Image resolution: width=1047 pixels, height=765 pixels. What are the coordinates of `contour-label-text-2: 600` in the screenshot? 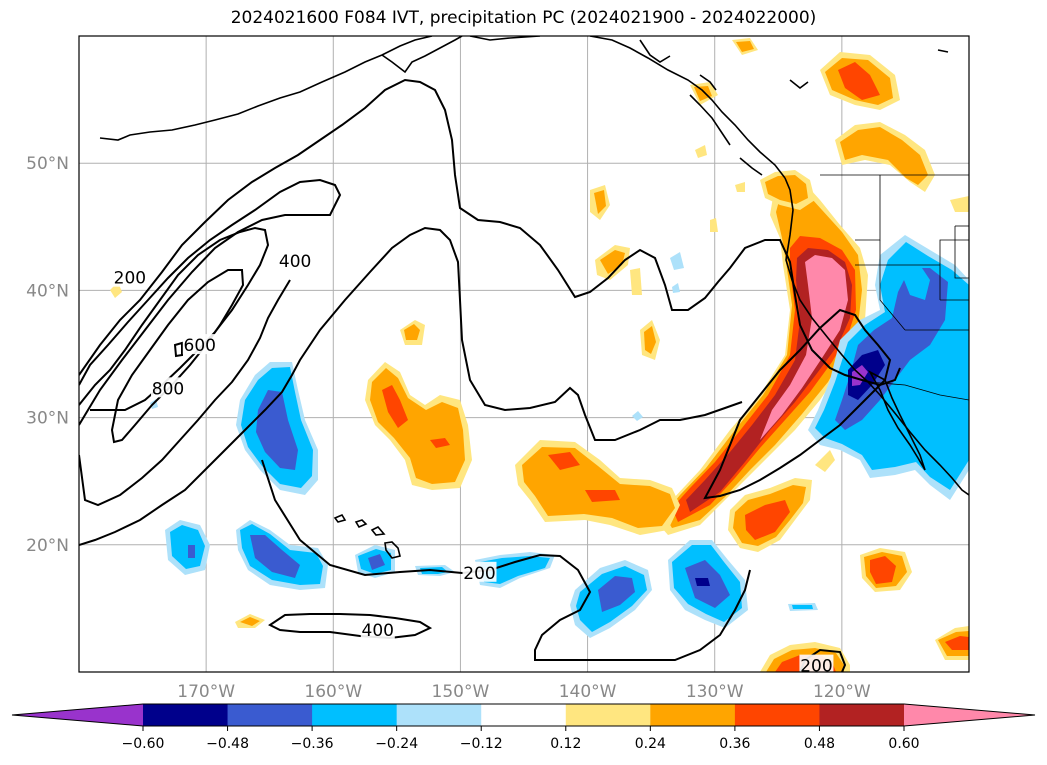 It's located at (200, 346).